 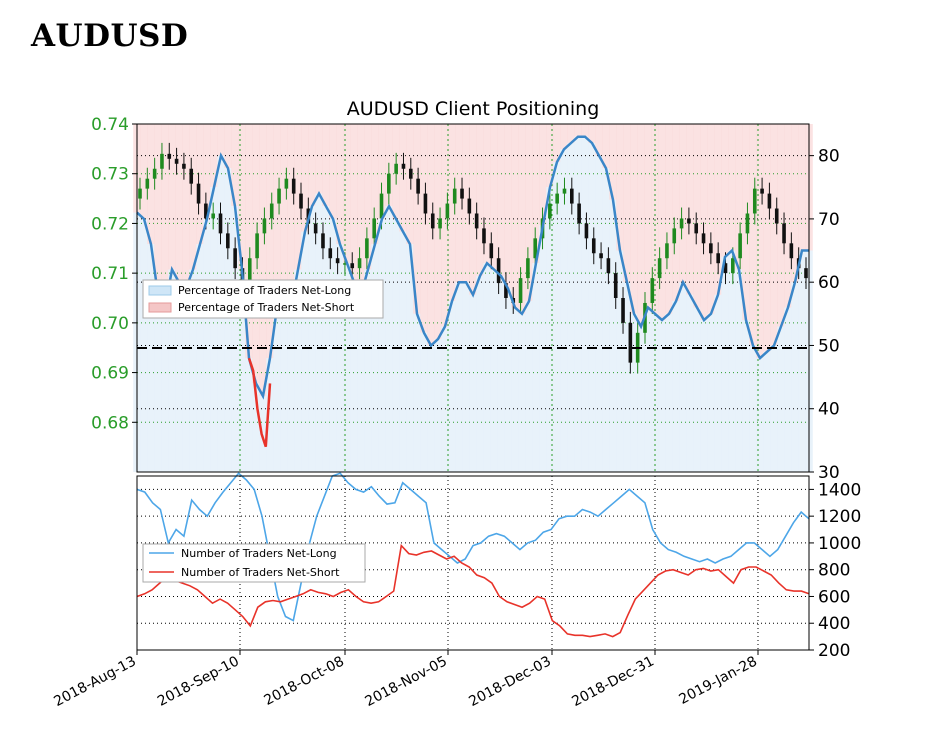 I want to click on price-axis: 0.74 0.73 0.72 0.71 0.70 0.69 0.68, so click(x=114, y=274).